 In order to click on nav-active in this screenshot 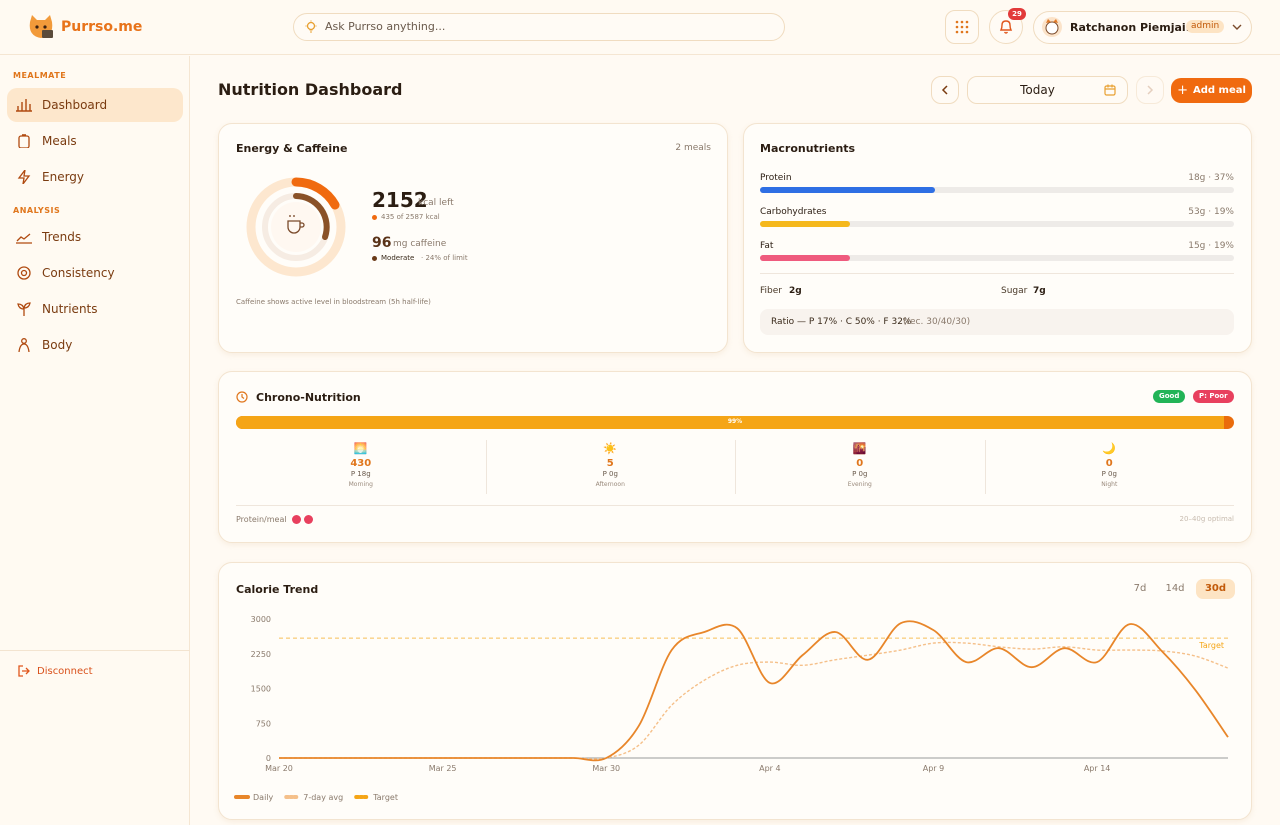, I will do `click(95, 105)`.